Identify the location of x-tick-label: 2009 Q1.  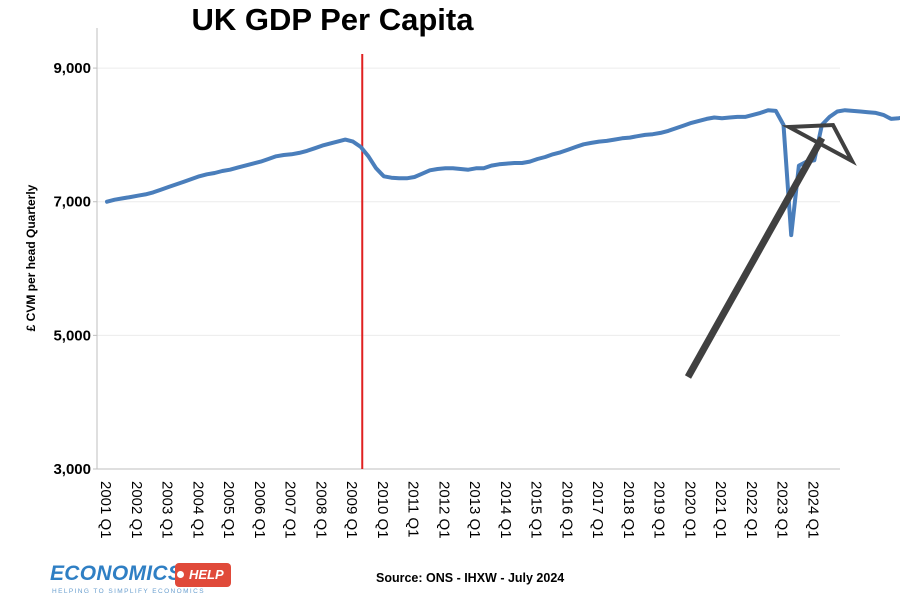
(351, 510).